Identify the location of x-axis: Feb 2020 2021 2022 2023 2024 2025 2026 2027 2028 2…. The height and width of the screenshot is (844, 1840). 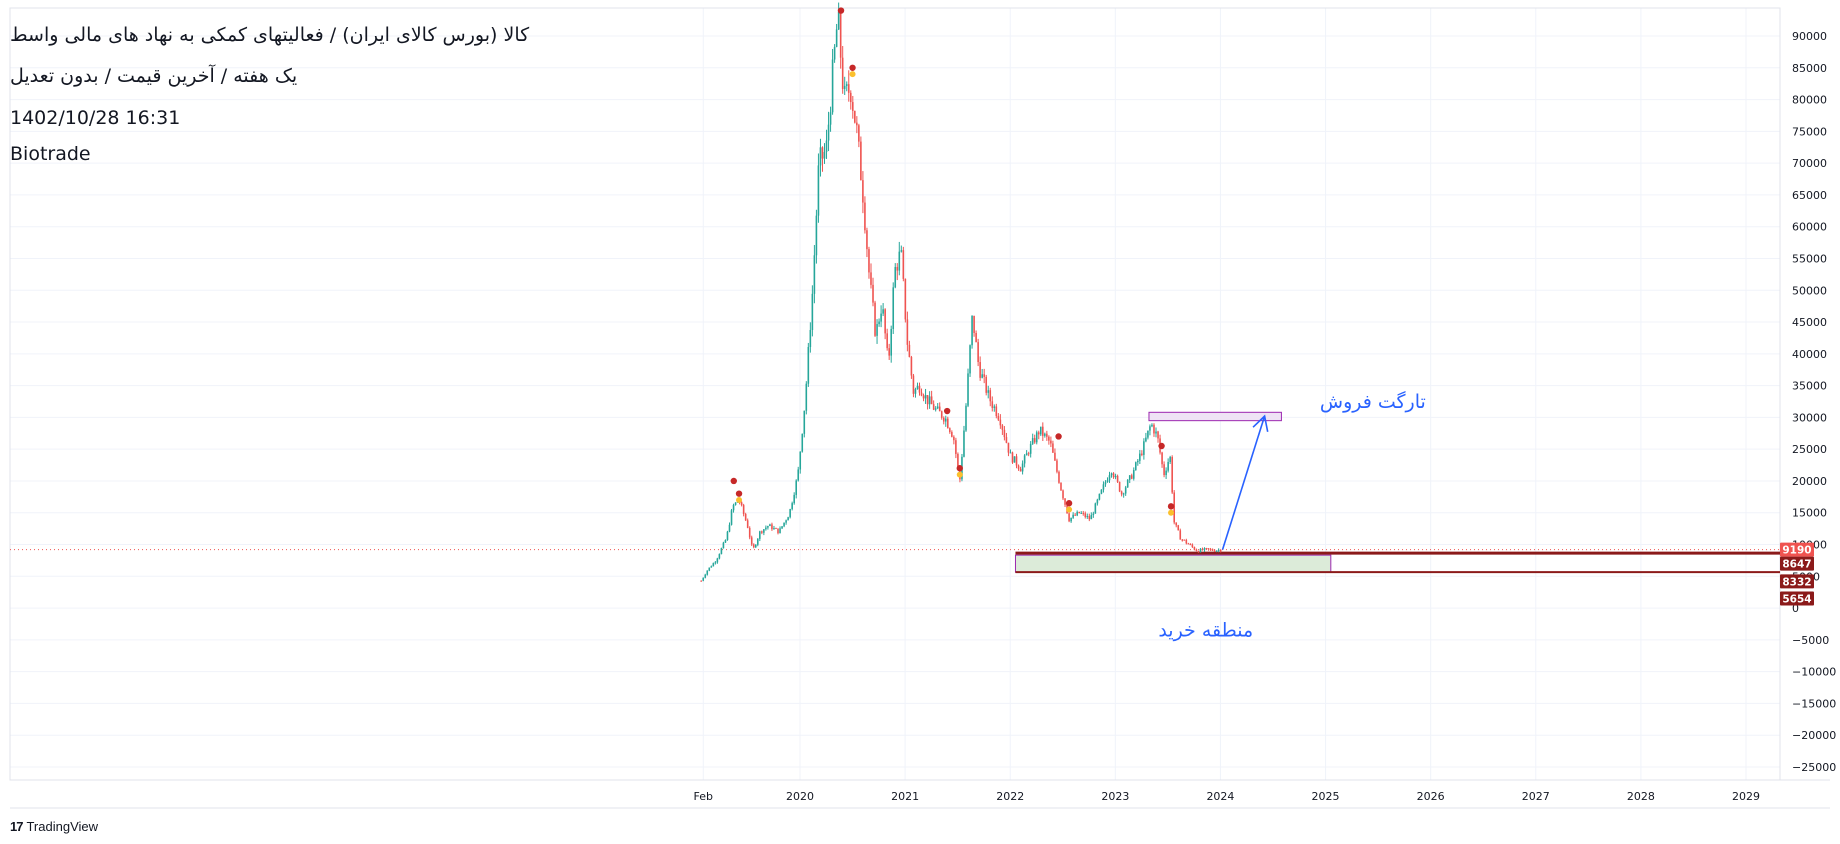
(1227, 796).